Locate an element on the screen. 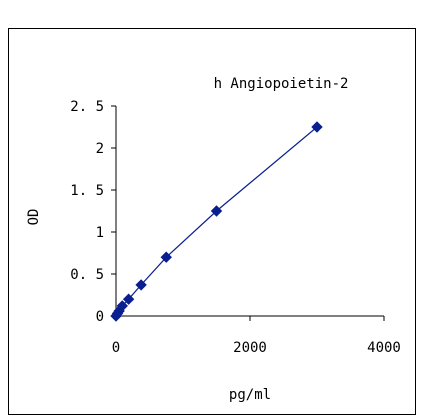 This screenshot has width=424, height=419. y-axis-label: OD is located at coordinates (34, 217).